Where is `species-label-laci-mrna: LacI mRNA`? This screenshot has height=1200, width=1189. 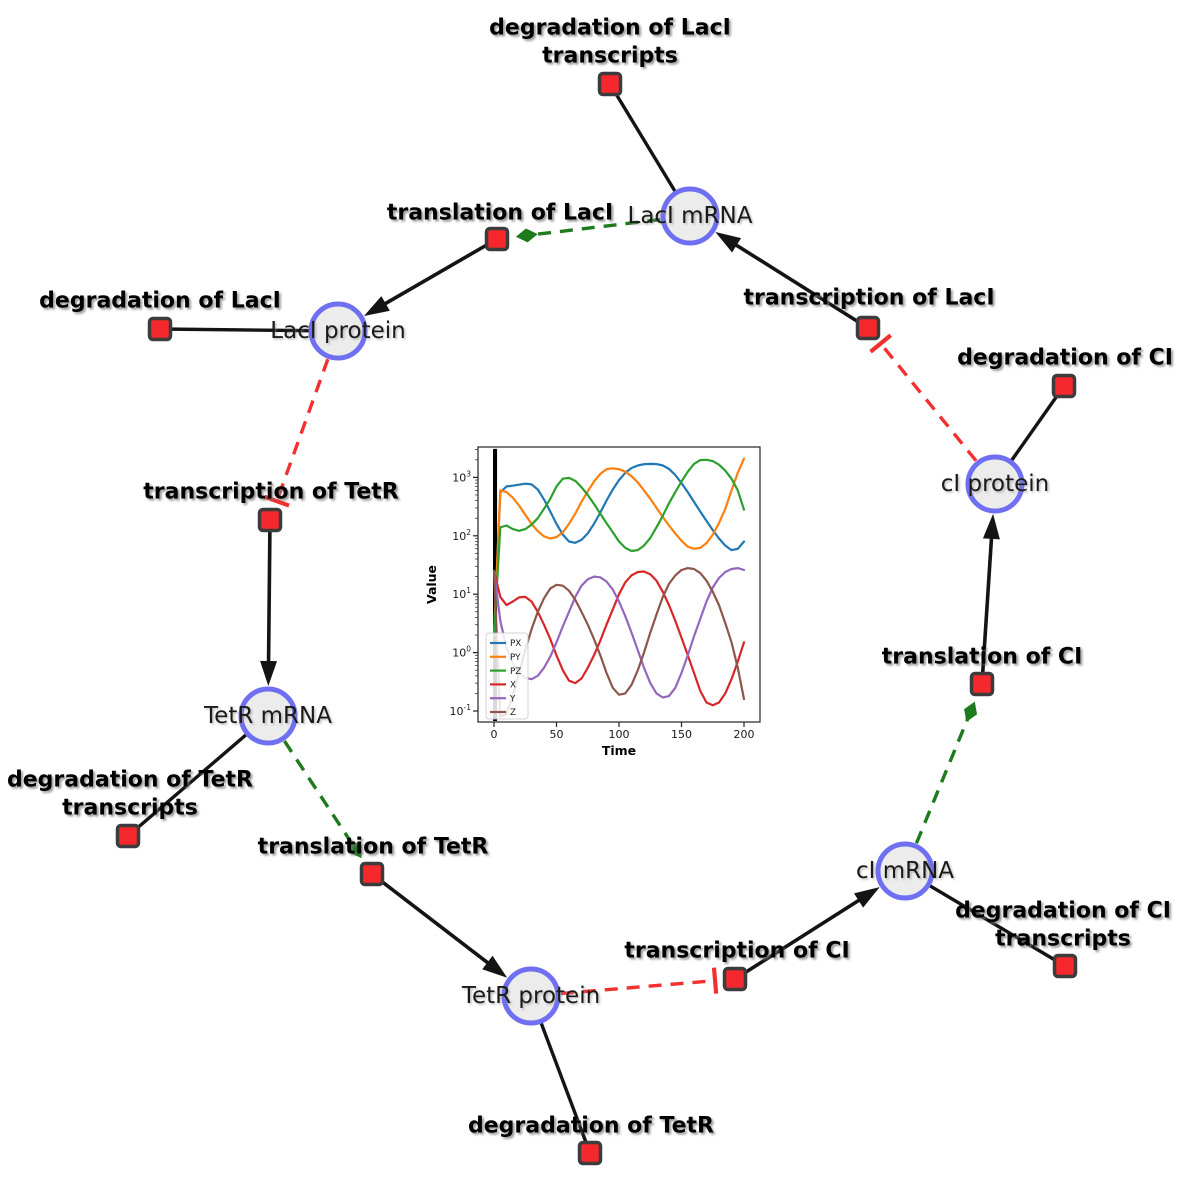 species-label-laci-mrna: LacI mRNA is located at coordinates (690, 216).